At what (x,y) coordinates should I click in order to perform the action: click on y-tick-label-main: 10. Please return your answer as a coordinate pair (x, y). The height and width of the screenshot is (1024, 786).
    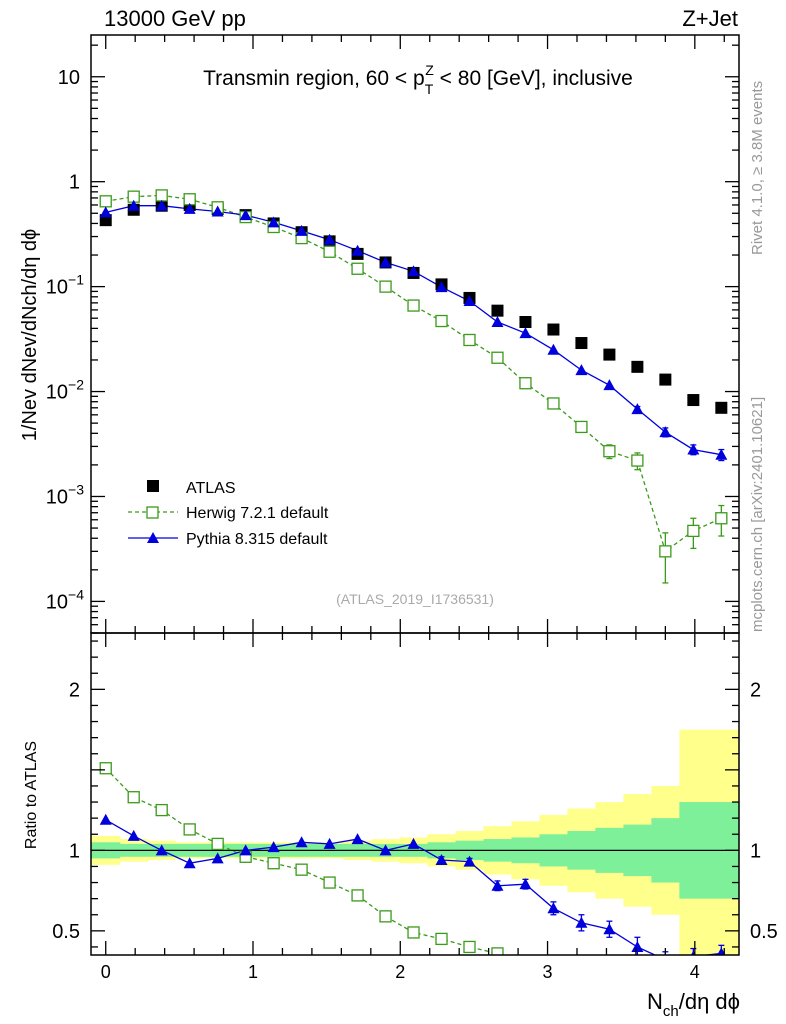
    Looking at the image, I should click on (69, 78).